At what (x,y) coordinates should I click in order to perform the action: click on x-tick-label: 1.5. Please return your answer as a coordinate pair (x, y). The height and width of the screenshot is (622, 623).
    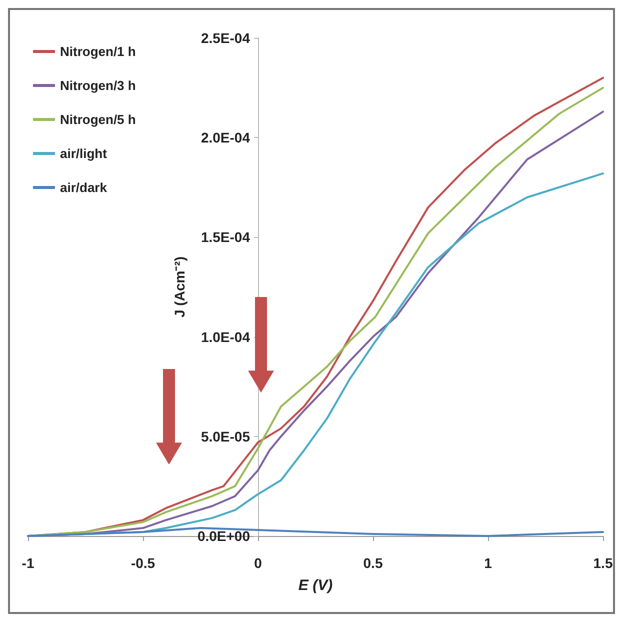
    Looking at the image, I should click on (603, 563).